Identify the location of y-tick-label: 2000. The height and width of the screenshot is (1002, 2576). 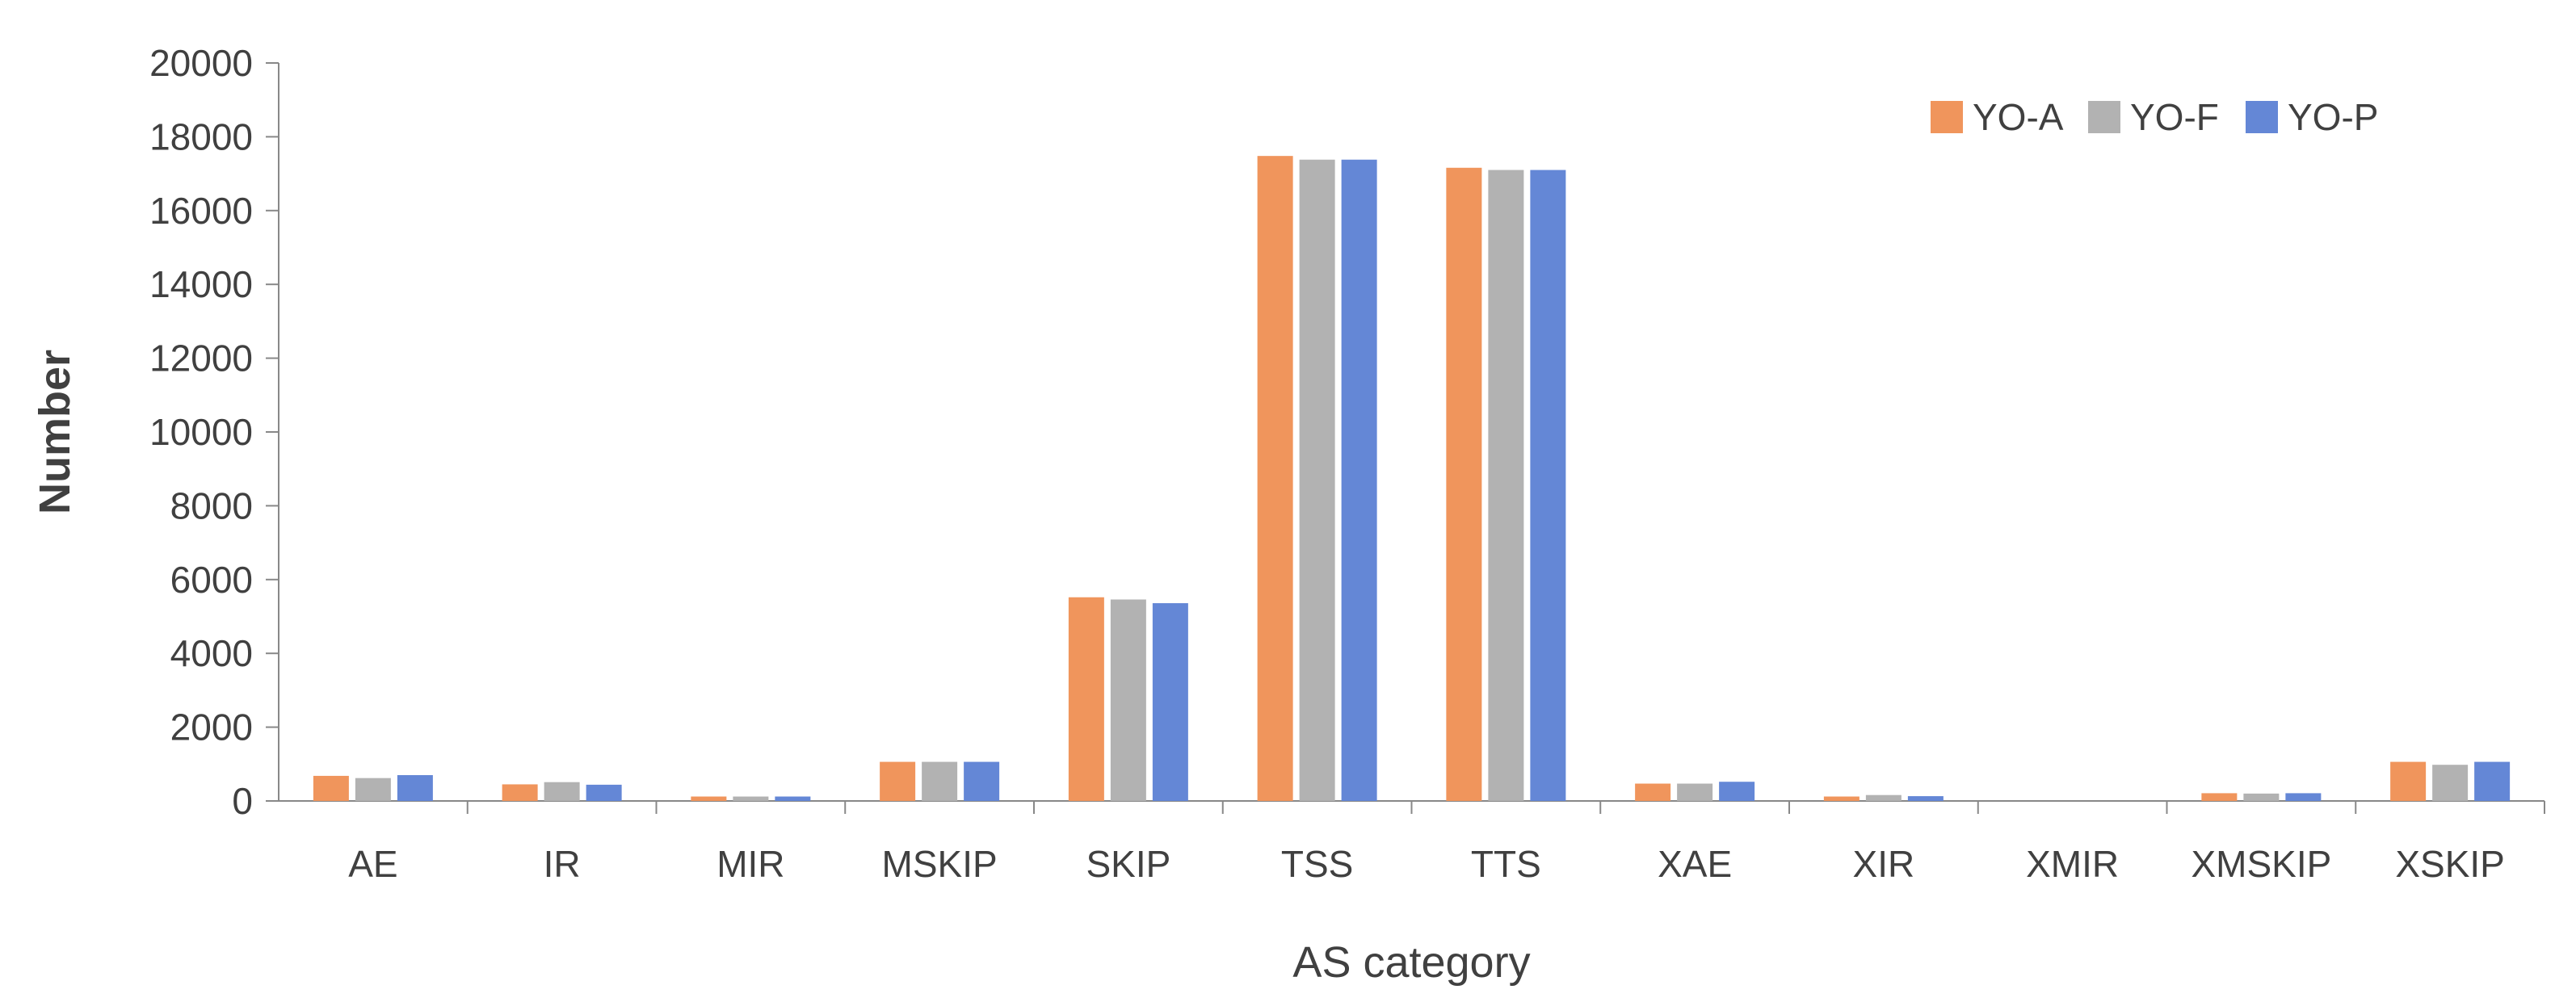
(212, 727).